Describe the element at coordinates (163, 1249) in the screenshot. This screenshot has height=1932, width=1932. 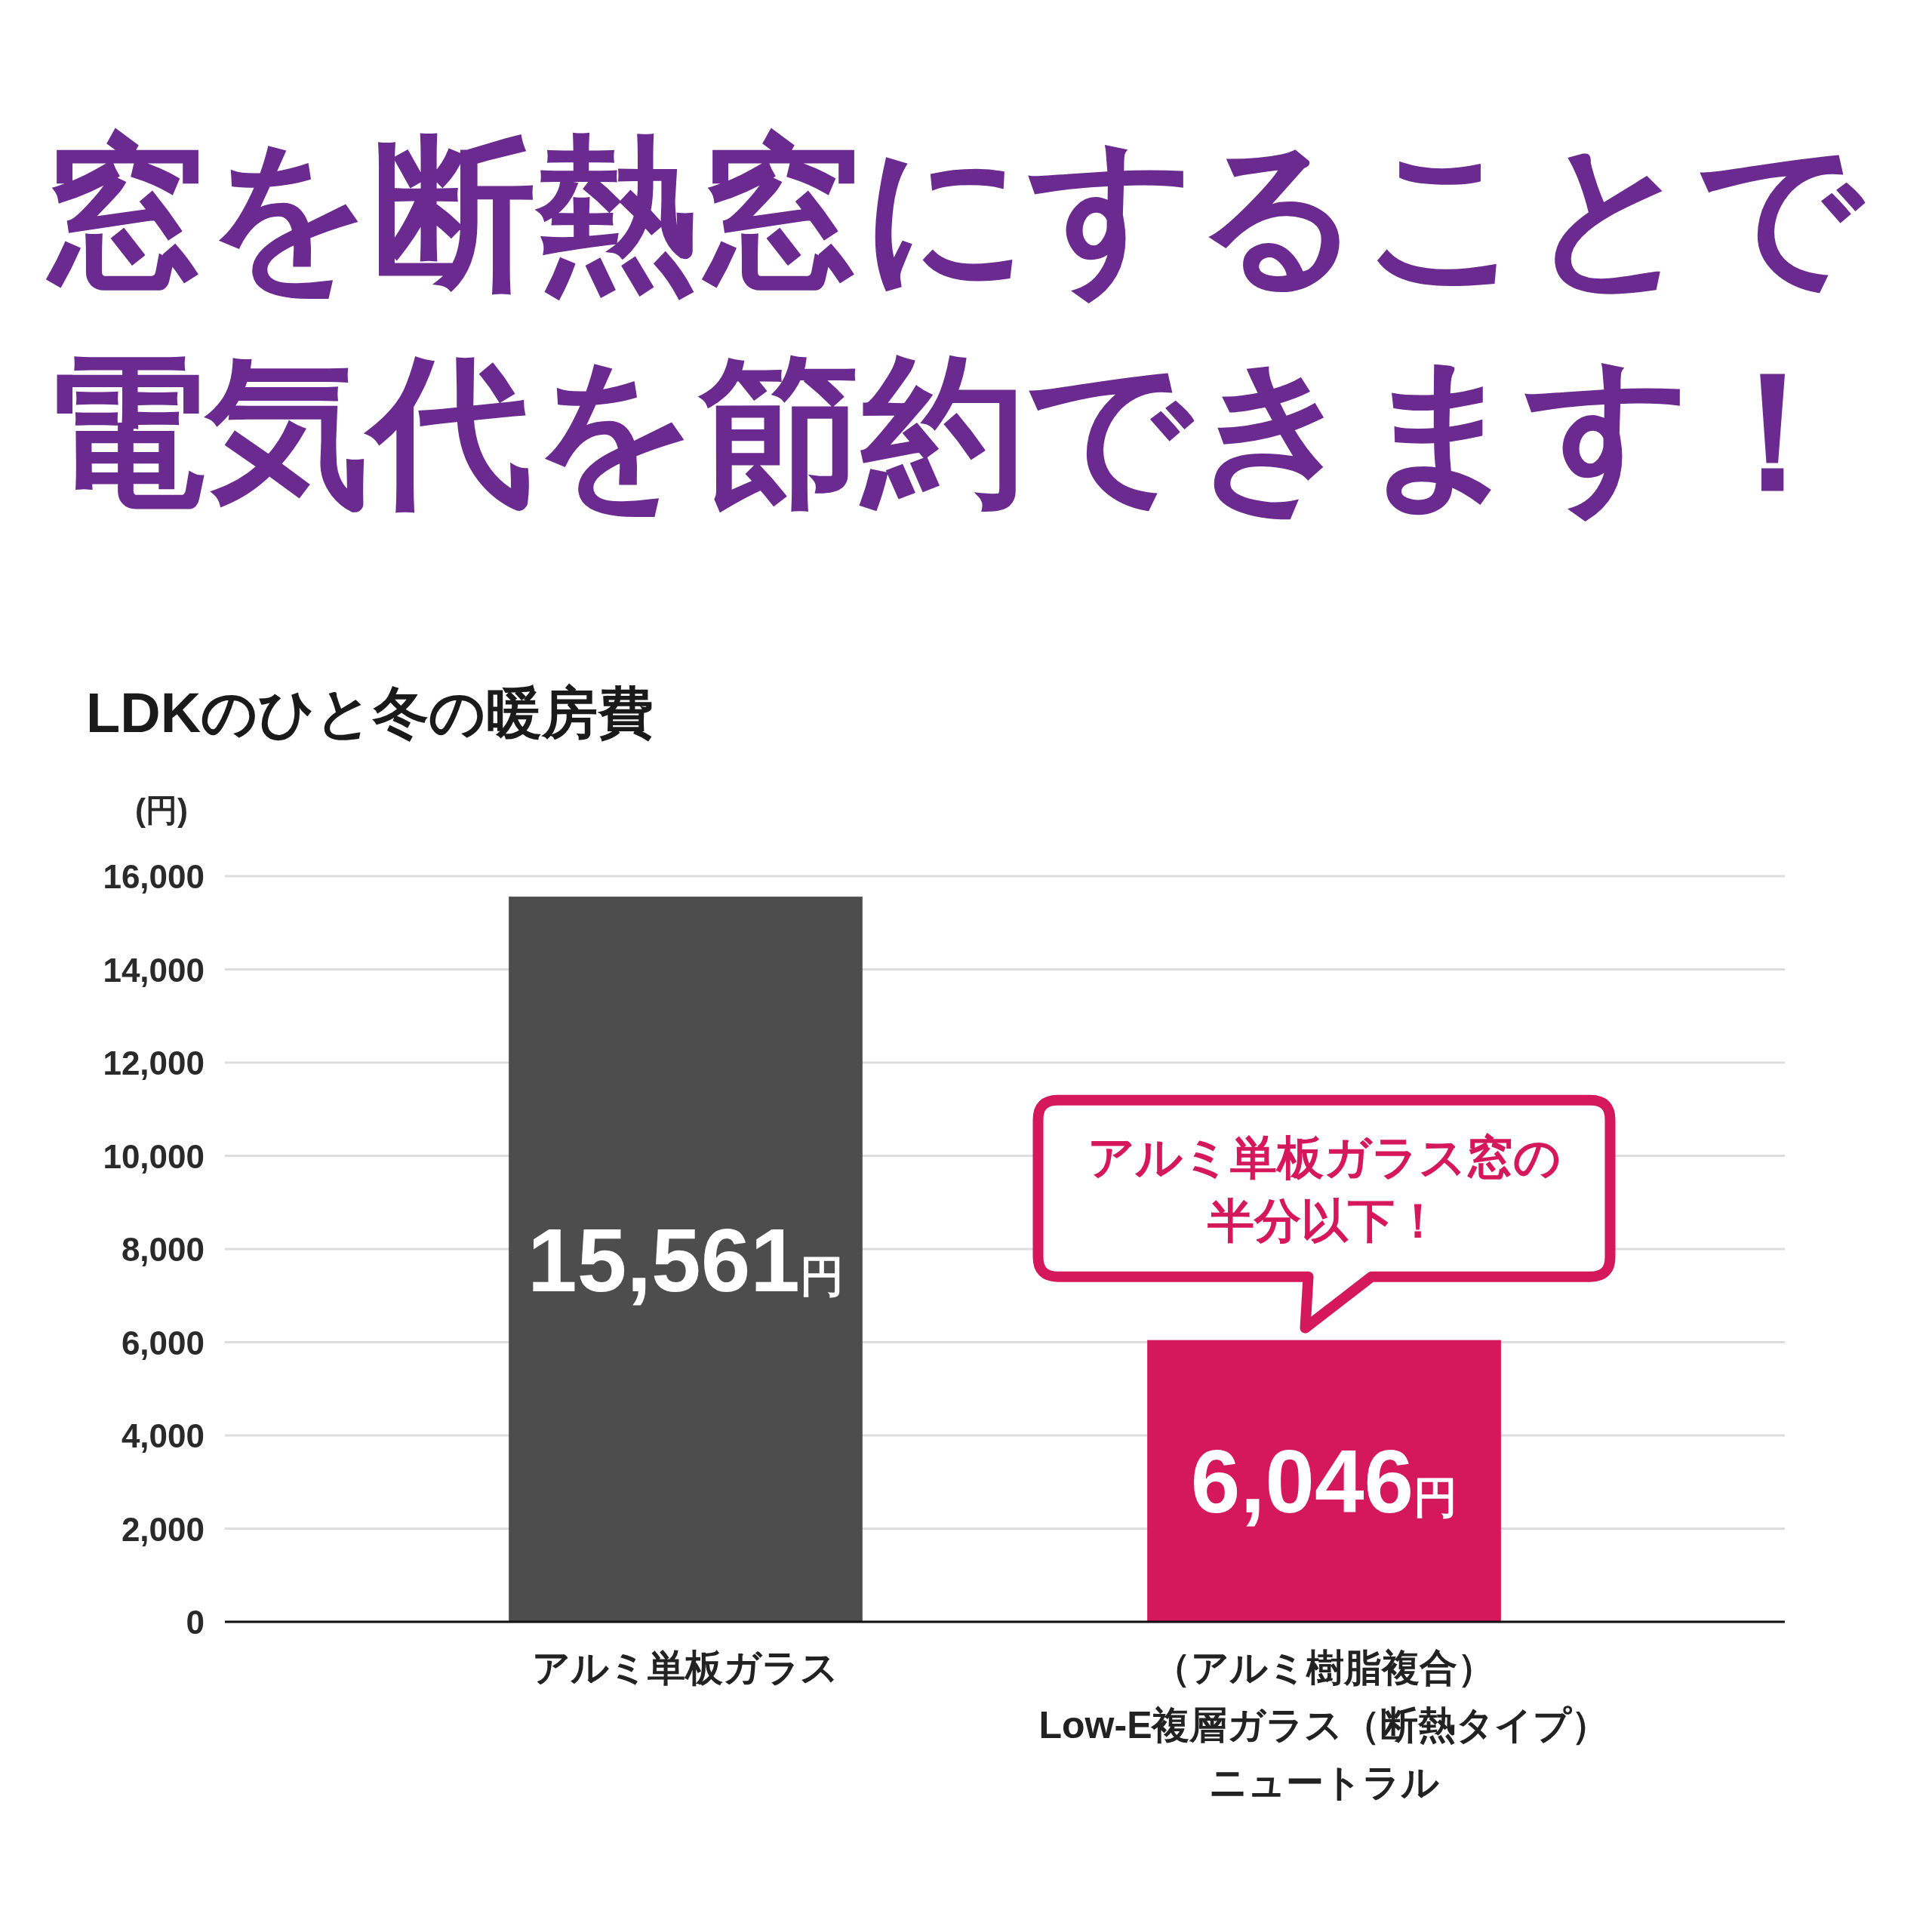
I see `y-tick-label: 8,000` at that location.